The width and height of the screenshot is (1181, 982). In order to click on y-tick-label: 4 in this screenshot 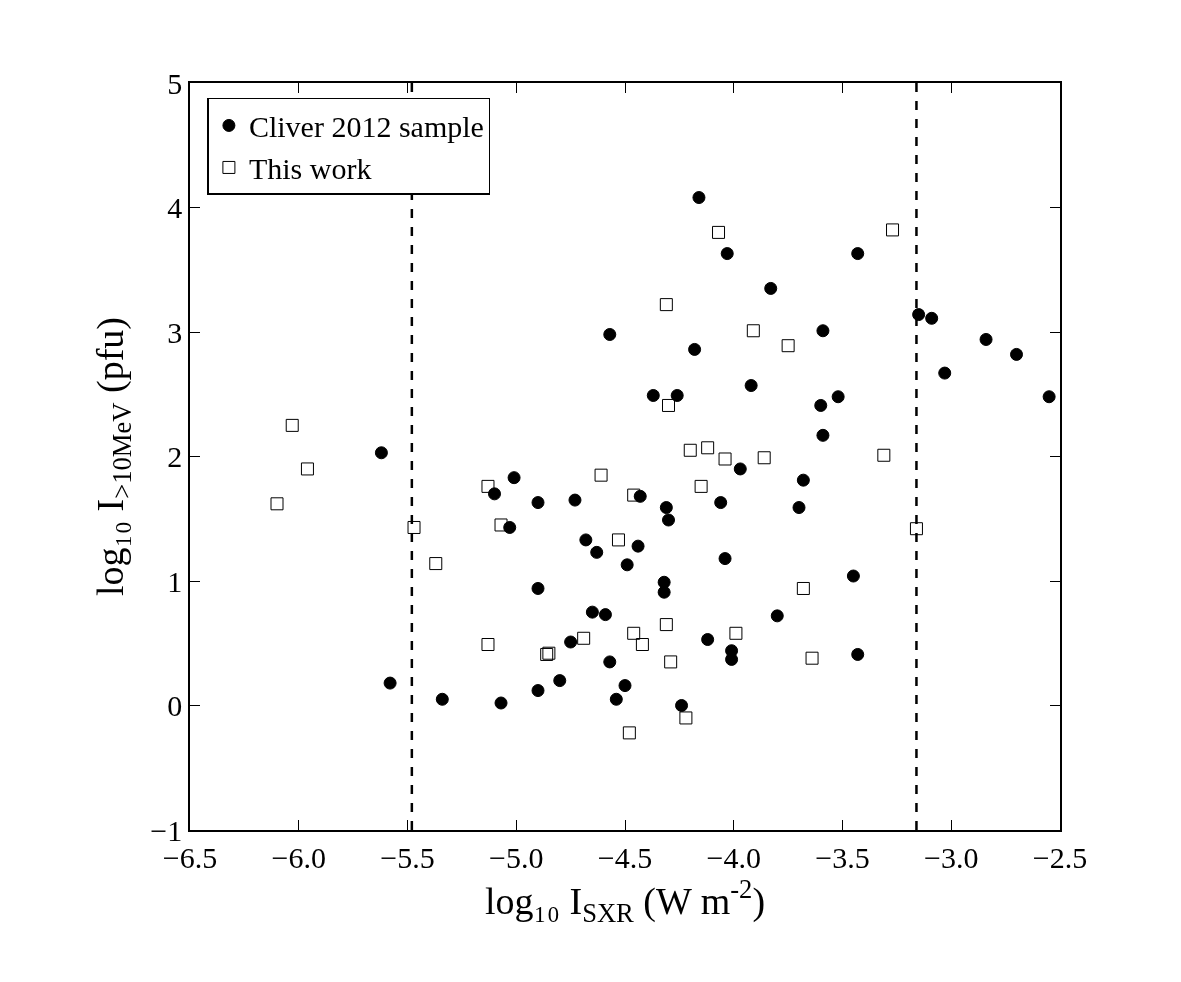, I will do `click(175, 207)`.